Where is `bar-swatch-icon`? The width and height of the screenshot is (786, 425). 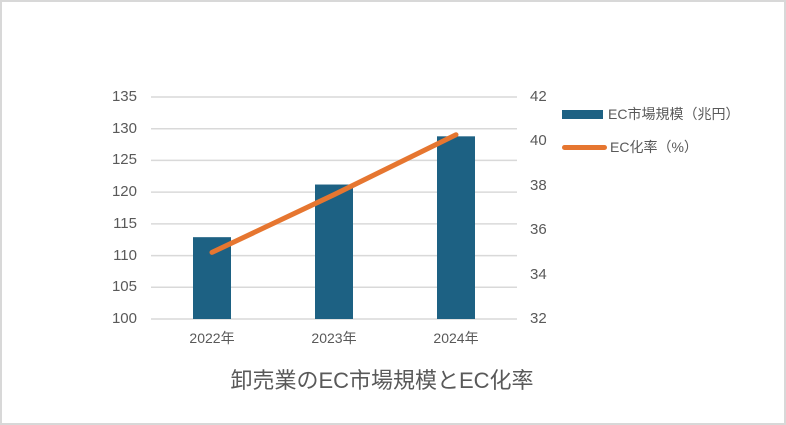
bar-swatch-icon is located at coordinates (582, 114).